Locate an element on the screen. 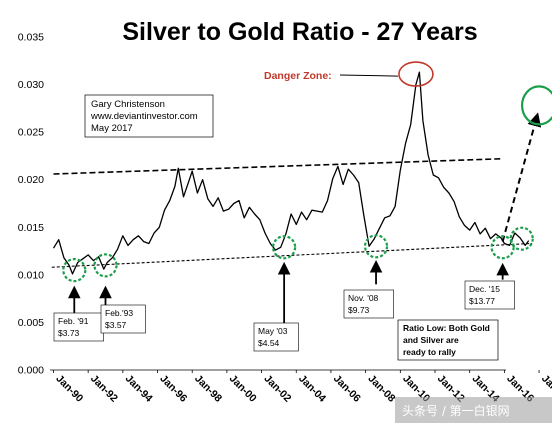 The image size is (552, 423). x-tick-label: Jan-94 is located at coordinates (139, 389).